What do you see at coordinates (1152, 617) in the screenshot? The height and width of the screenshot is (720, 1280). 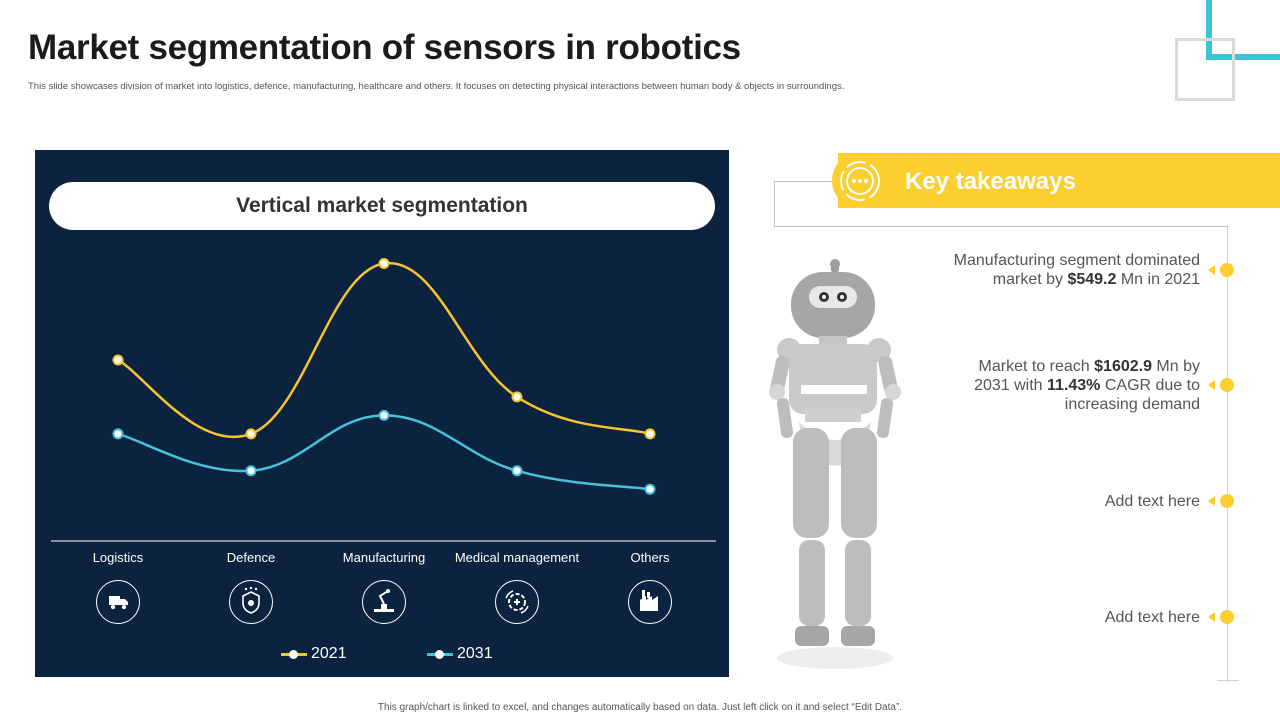 I see `takeaway-4: Add text here` at bounding box center [1152, 617].